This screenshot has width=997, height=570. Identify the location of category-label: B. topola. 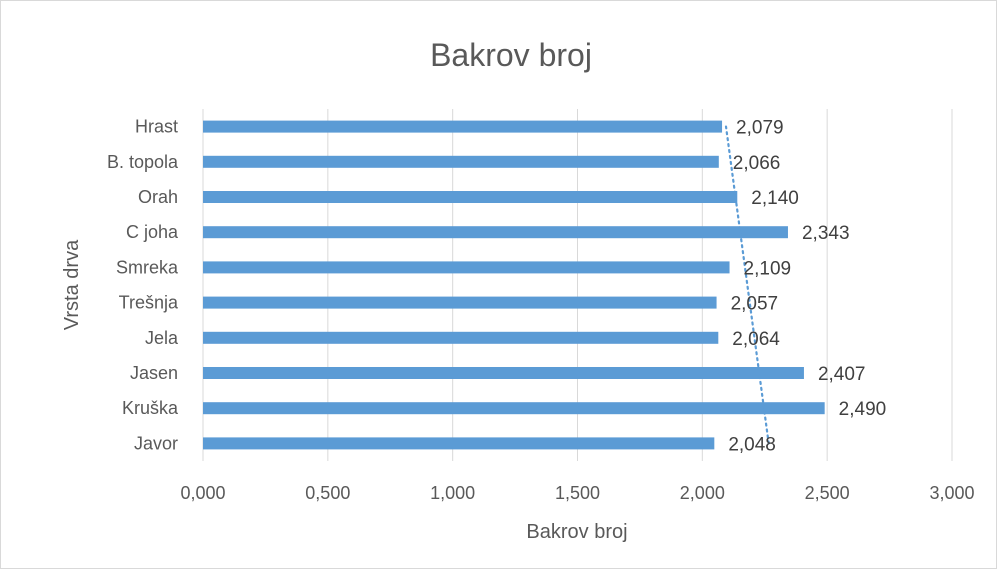
(143, 162).